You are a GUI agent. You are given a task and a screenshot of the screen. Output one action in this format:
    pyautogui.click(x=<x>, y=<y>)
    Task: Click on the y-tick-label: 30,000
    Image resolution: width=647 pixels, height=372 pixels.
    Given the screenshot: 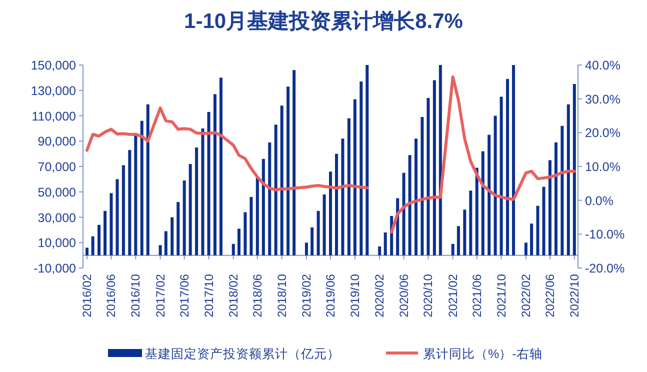 What is the action you would take?
    pyautogui.click(x=57, y=217)
    